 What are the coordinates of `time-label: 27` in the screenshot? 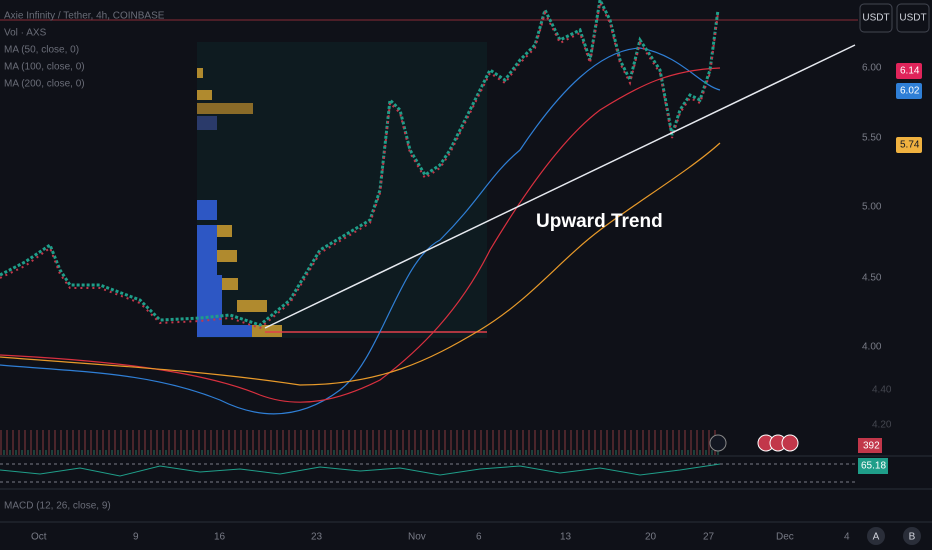 It's located at (709, 537).